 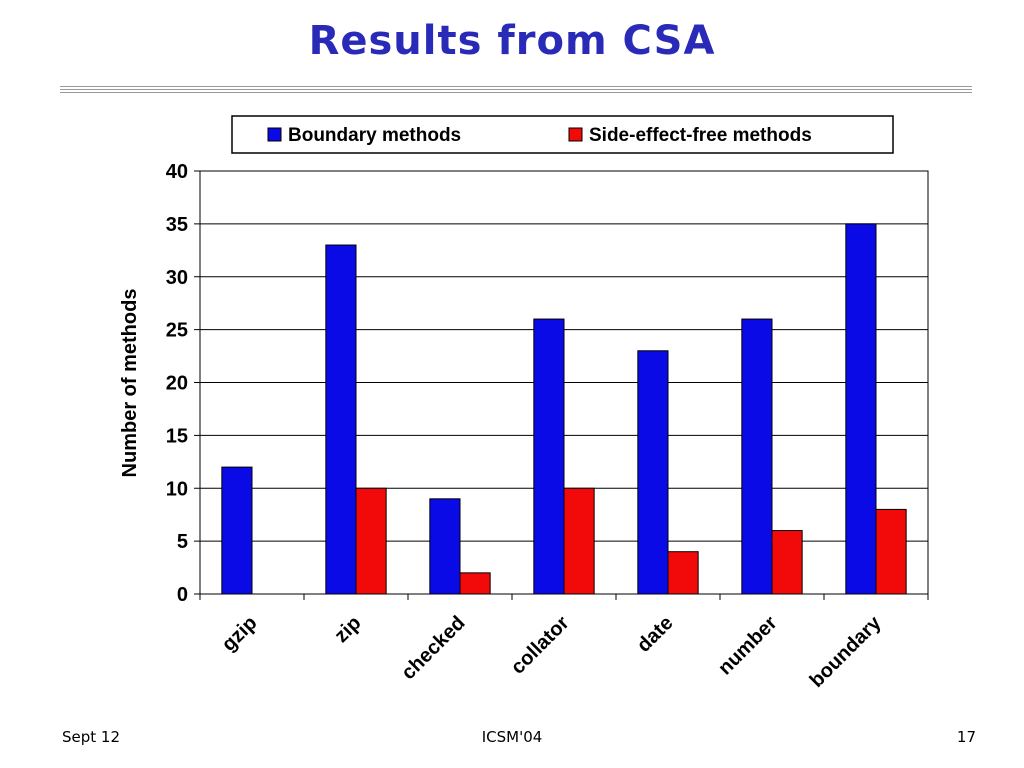 I want to click on x-tick-label: boundary, so click(x=846, y=651).